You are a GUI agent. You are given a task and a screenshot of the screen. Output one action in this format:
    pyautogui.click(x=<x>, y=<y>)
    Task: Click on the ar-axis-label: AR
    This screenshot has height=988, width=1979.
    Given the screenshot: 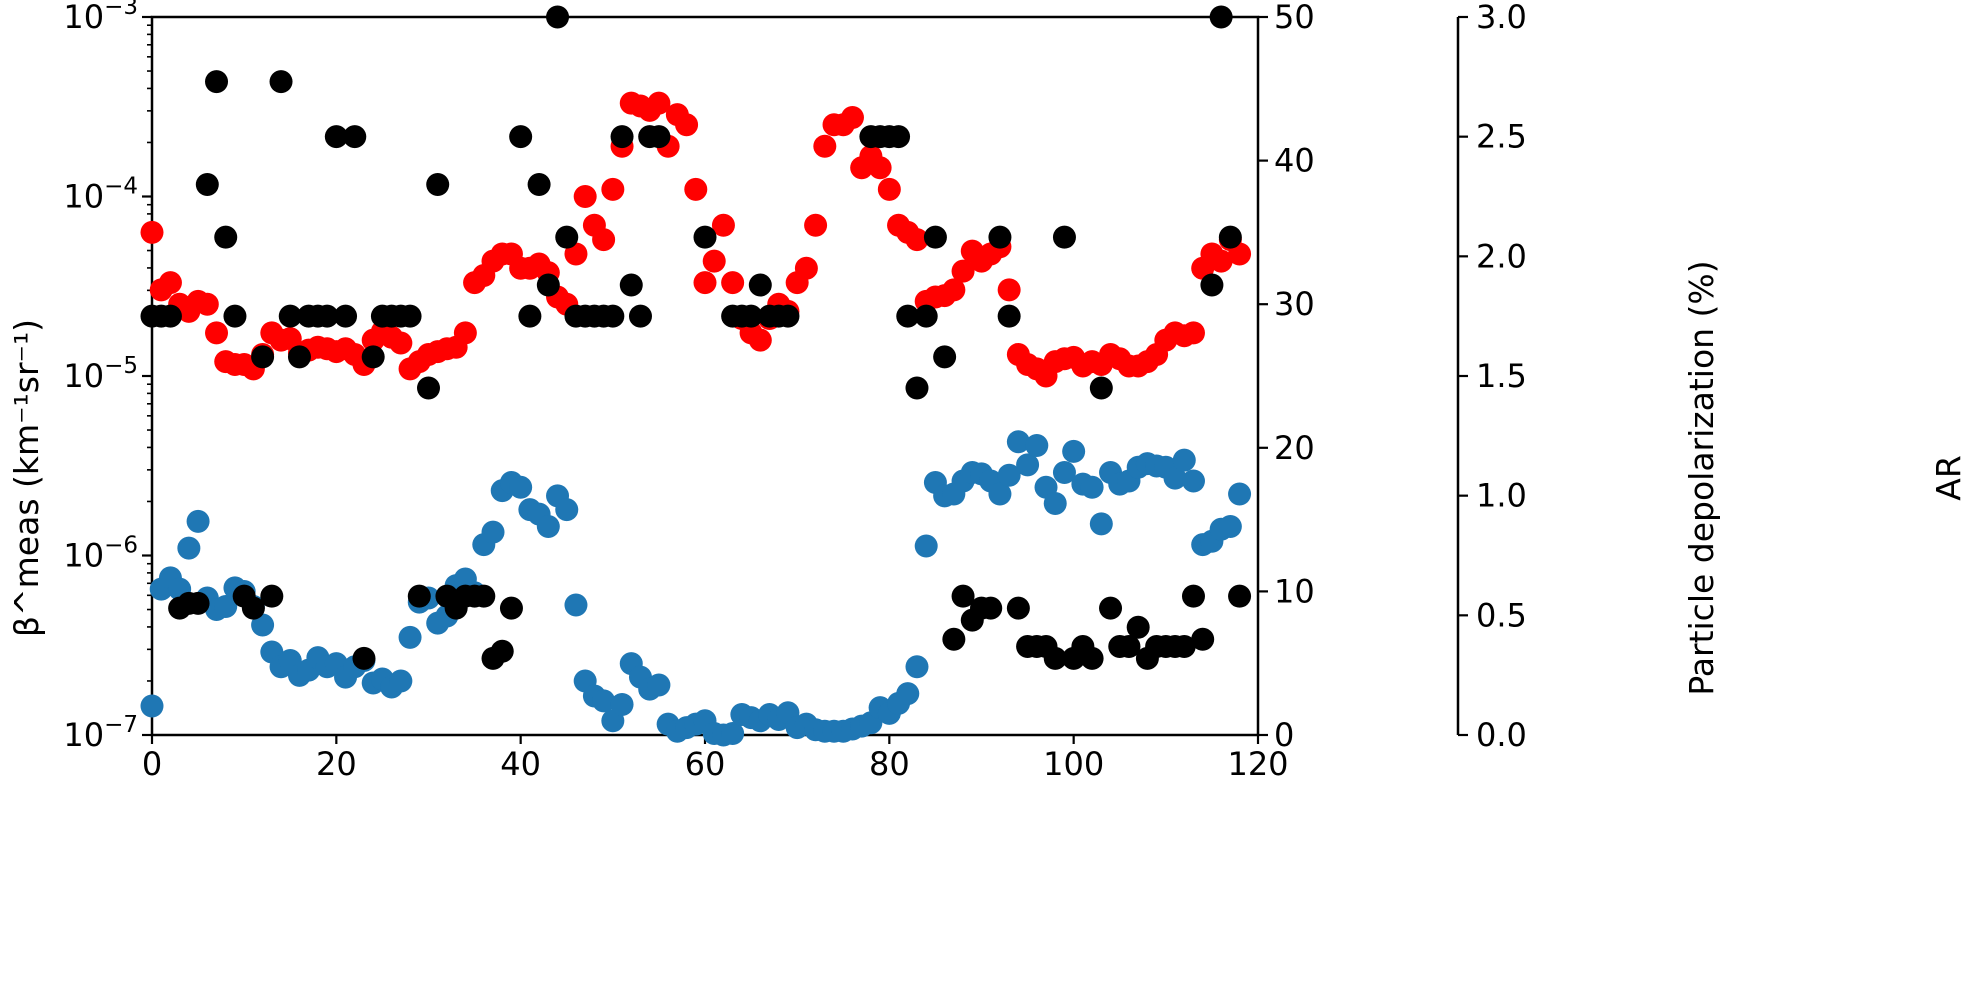 What is the action you would take?
    pyautogui.click(x=1948, y=478)
    